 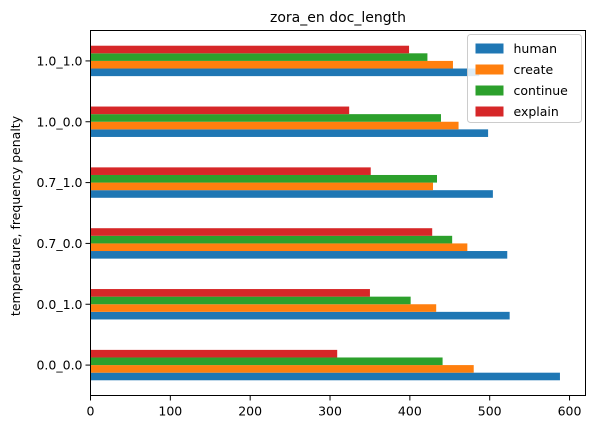 I want to click on bar-create-0.0_0.0, so click(x=282, y=369).